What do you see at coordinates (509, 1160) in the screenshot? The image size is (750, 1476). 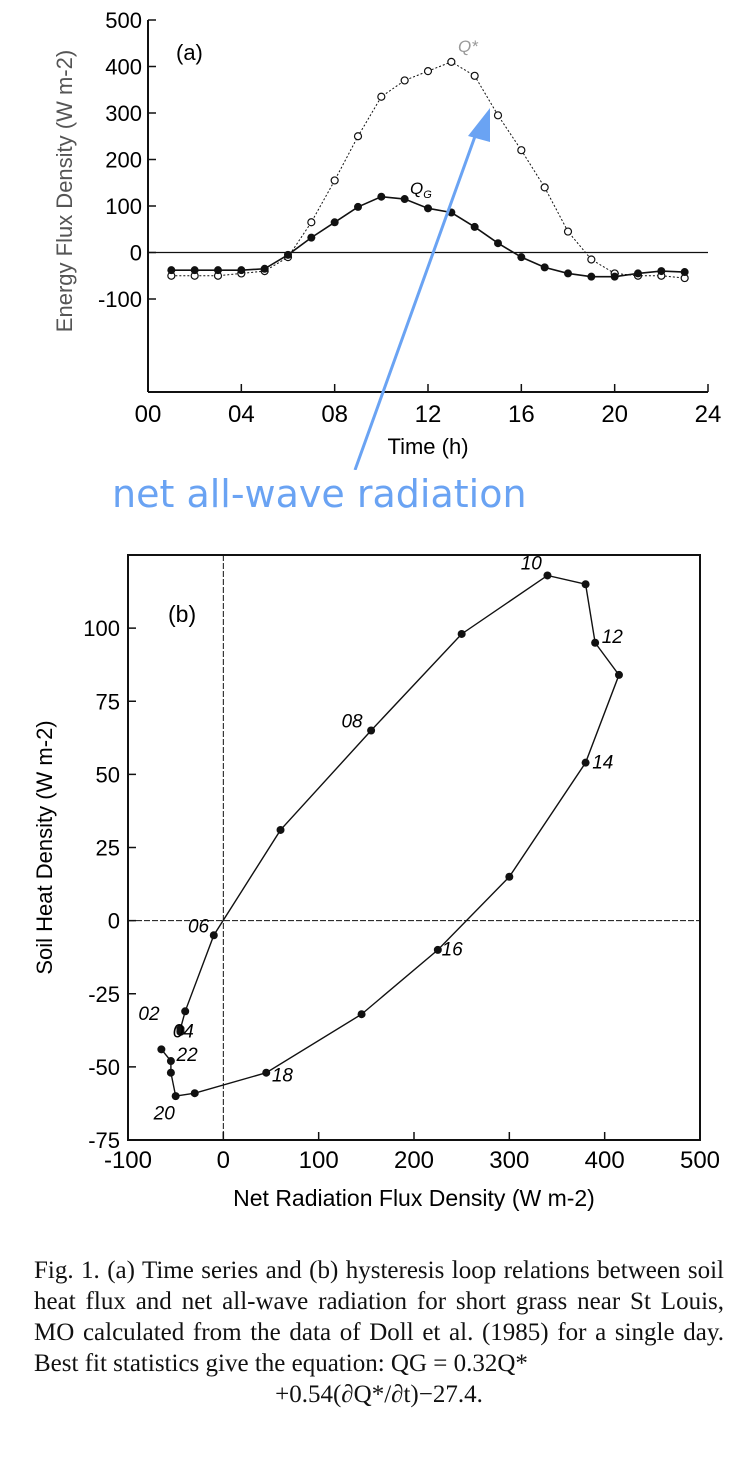 I see `x-tick-label: 300` at bounding box center [509, 1160].